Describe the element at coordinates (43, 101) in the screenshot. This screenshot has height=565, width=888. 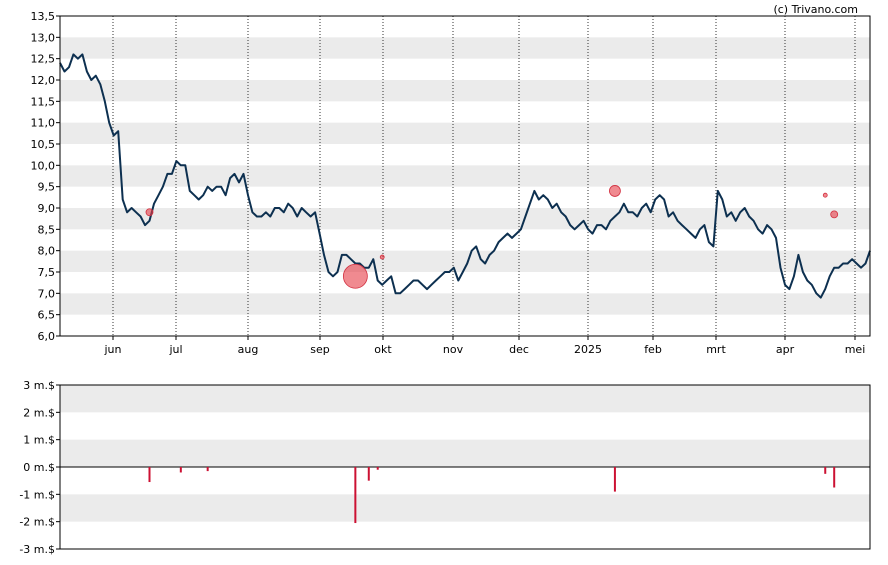
I see `y-tick-label: 11,5` at that location.